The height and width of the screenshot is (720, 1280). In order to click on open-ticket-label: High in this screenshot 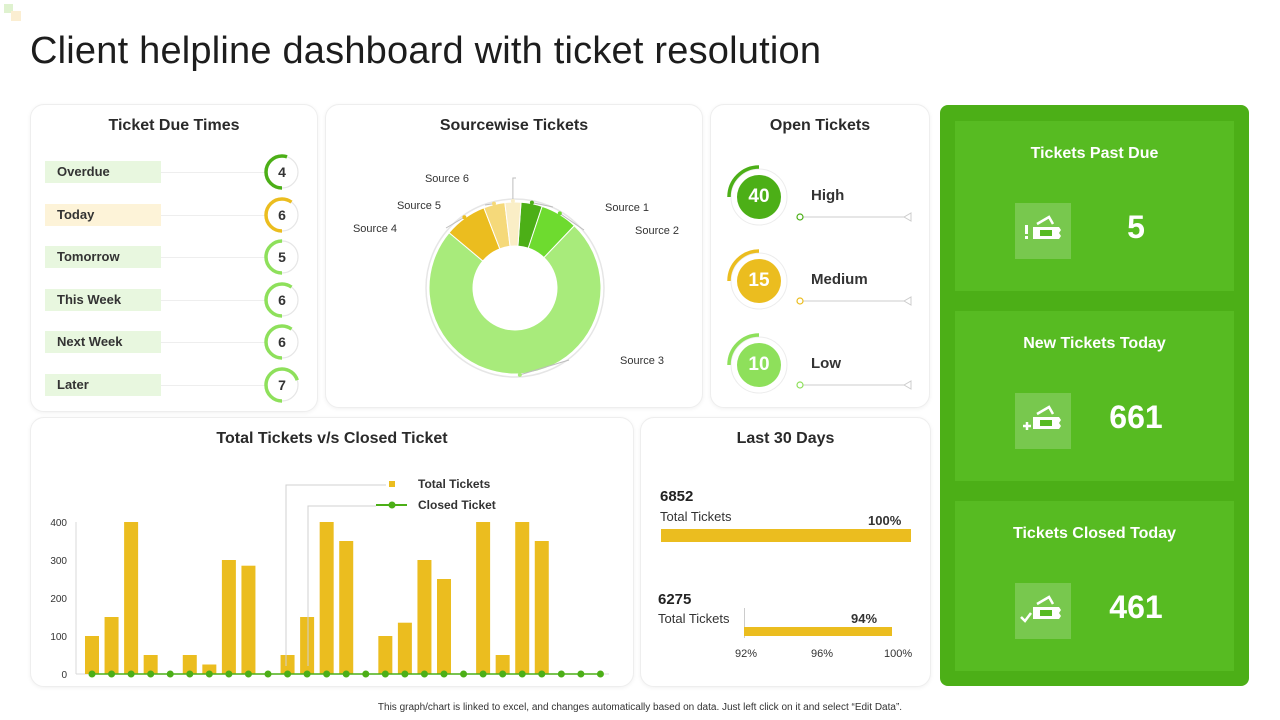, I will do `click(828, 195)`.